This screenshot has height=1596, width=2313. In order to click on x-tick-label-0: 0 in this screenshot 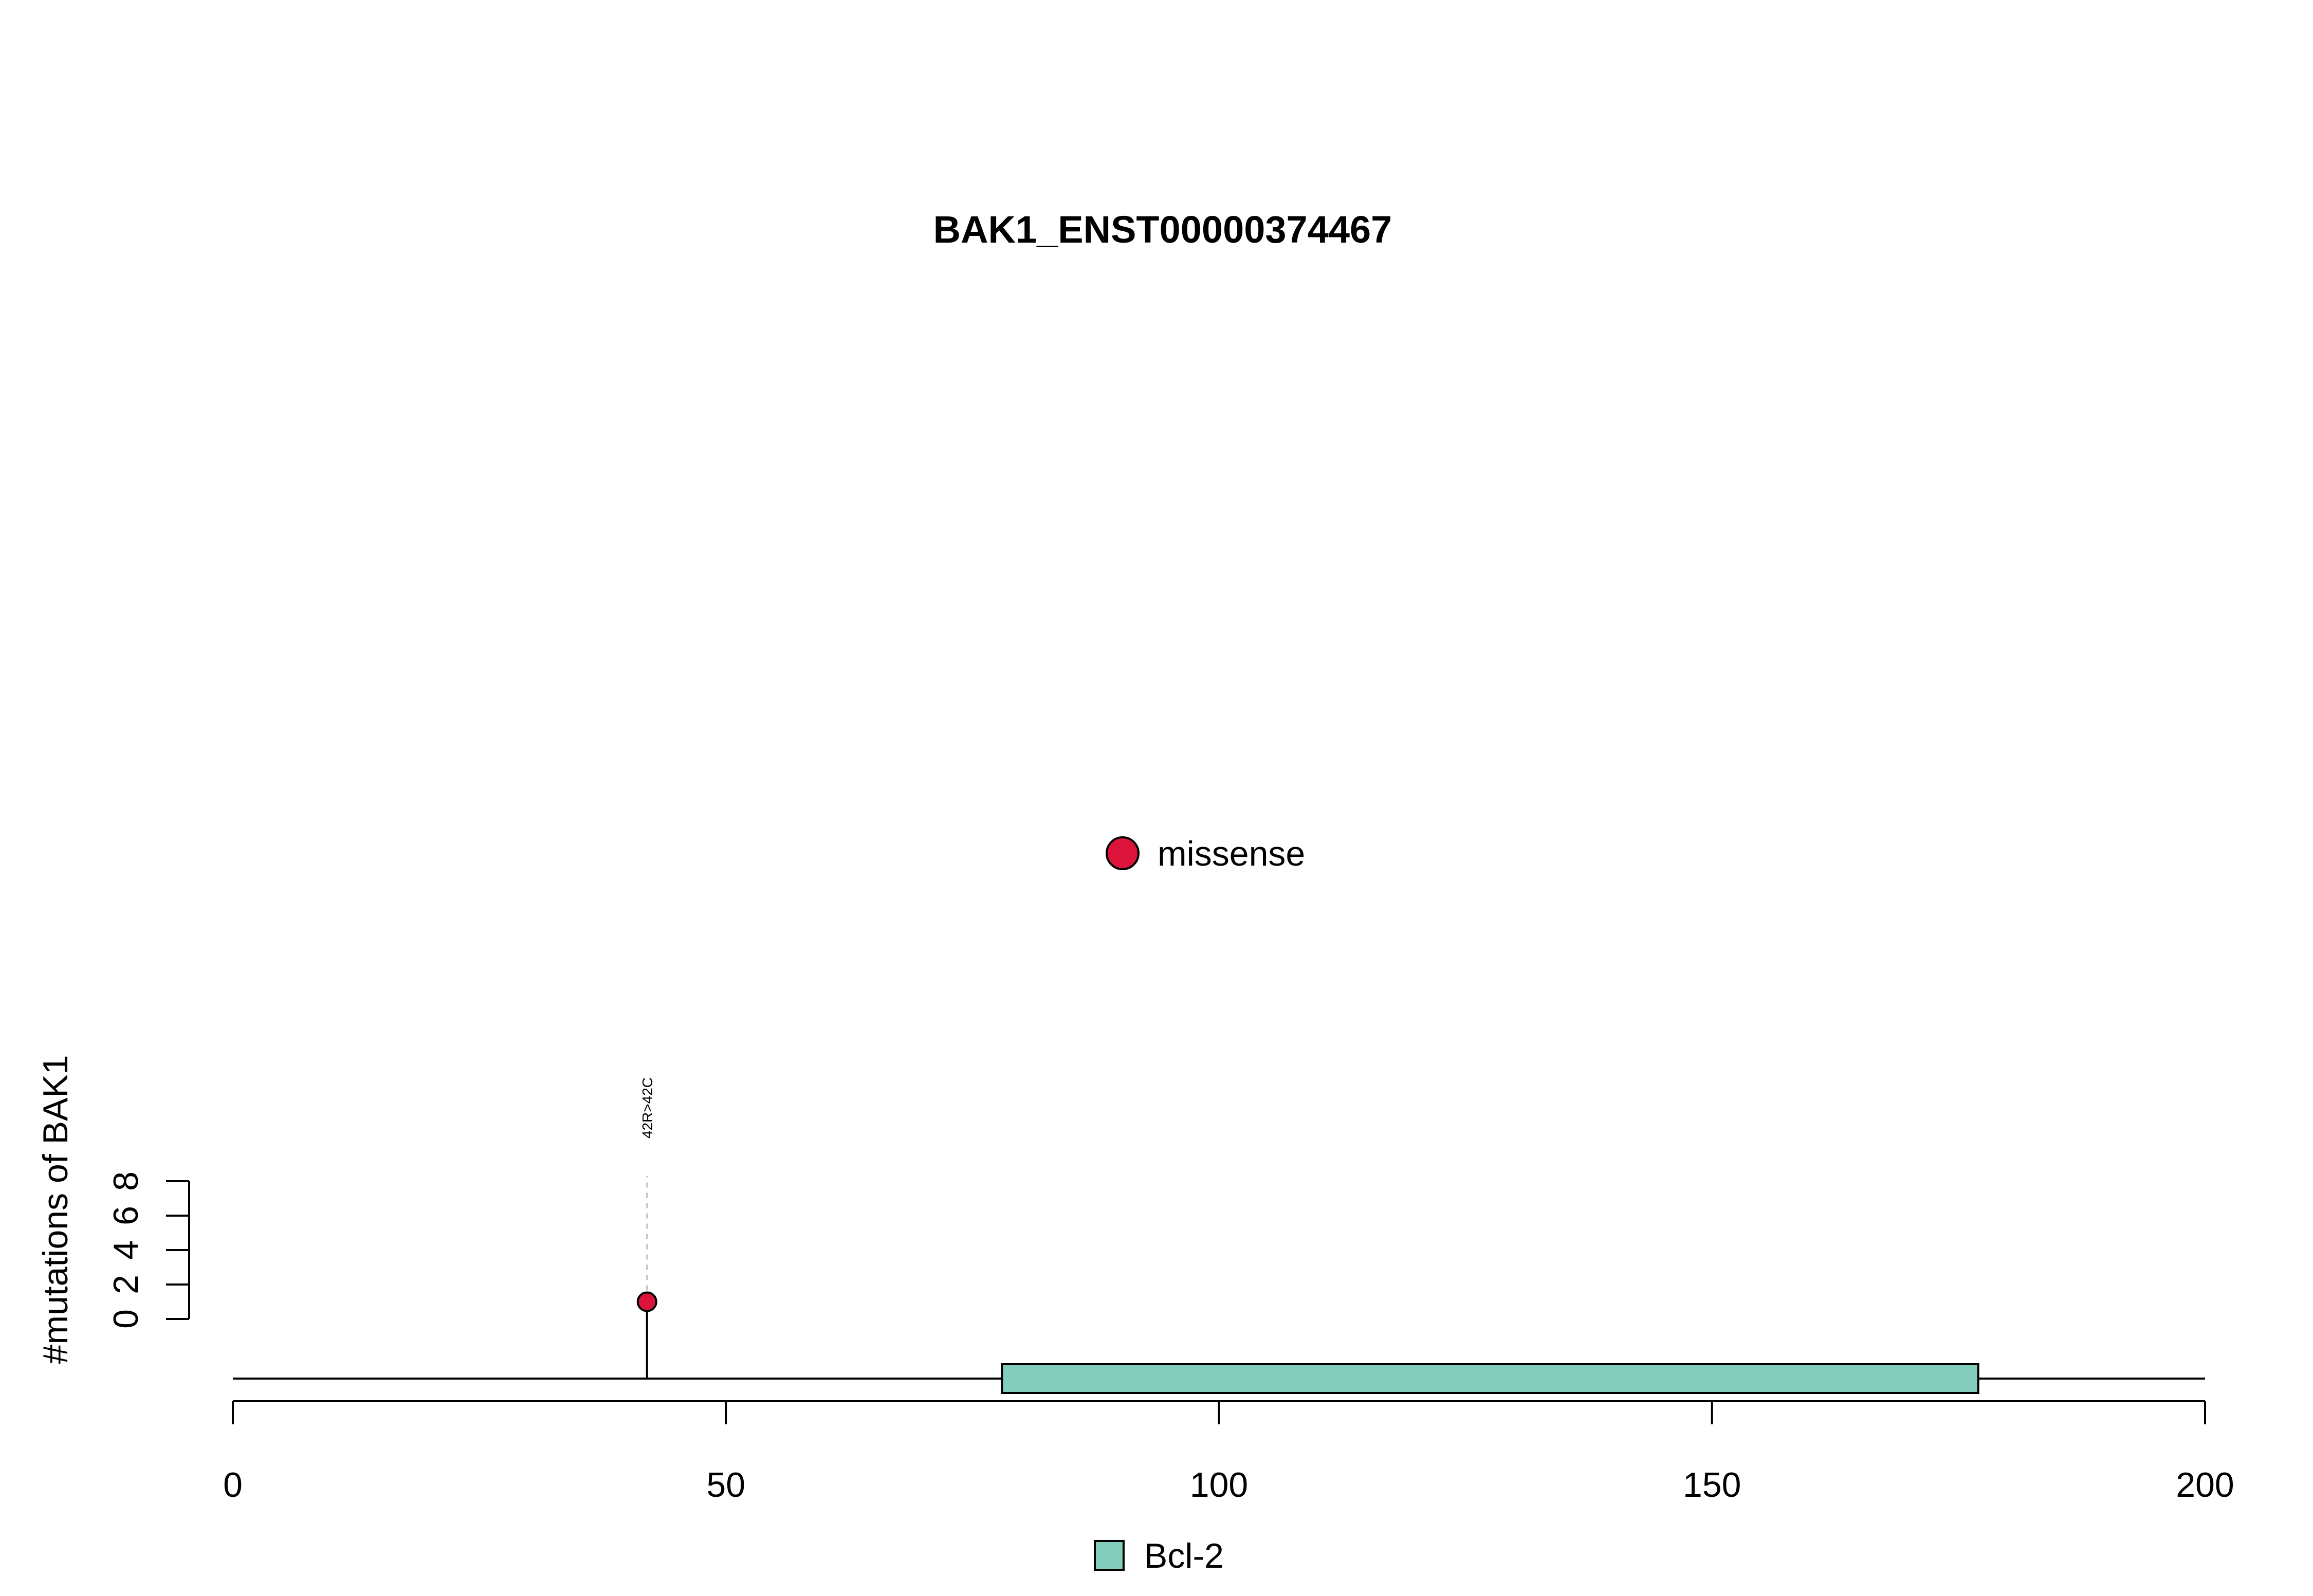, I will do `click(233, 1485)`.